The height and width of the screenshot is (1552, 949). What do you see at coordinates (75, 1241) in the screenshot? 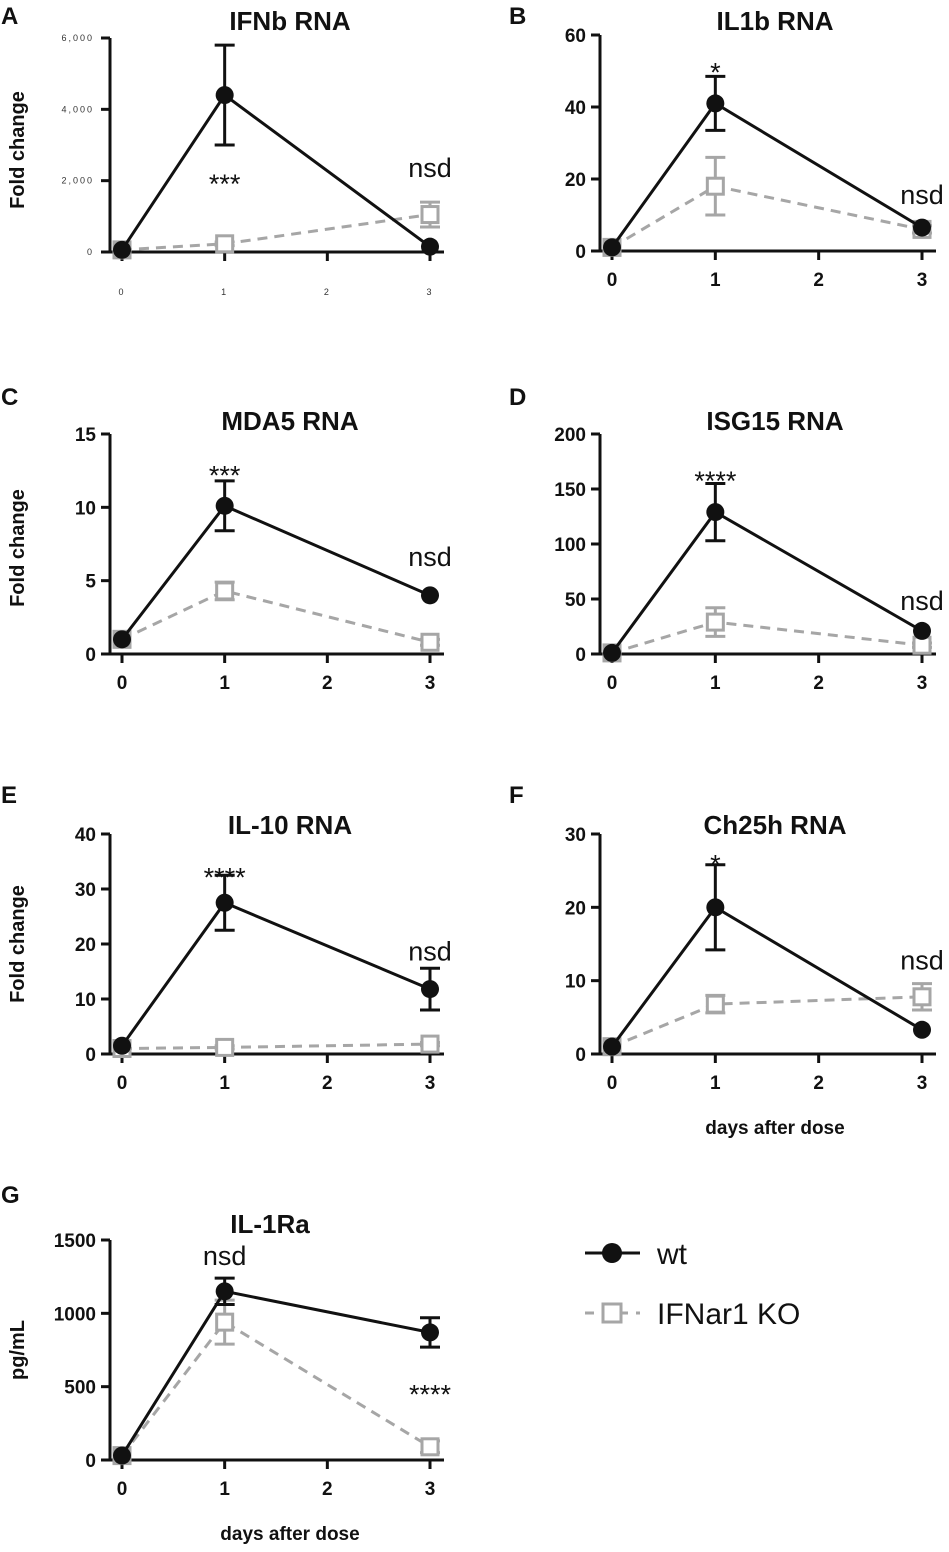
I see `y-tick-label: 1500` at bounding box center [75, 1241].